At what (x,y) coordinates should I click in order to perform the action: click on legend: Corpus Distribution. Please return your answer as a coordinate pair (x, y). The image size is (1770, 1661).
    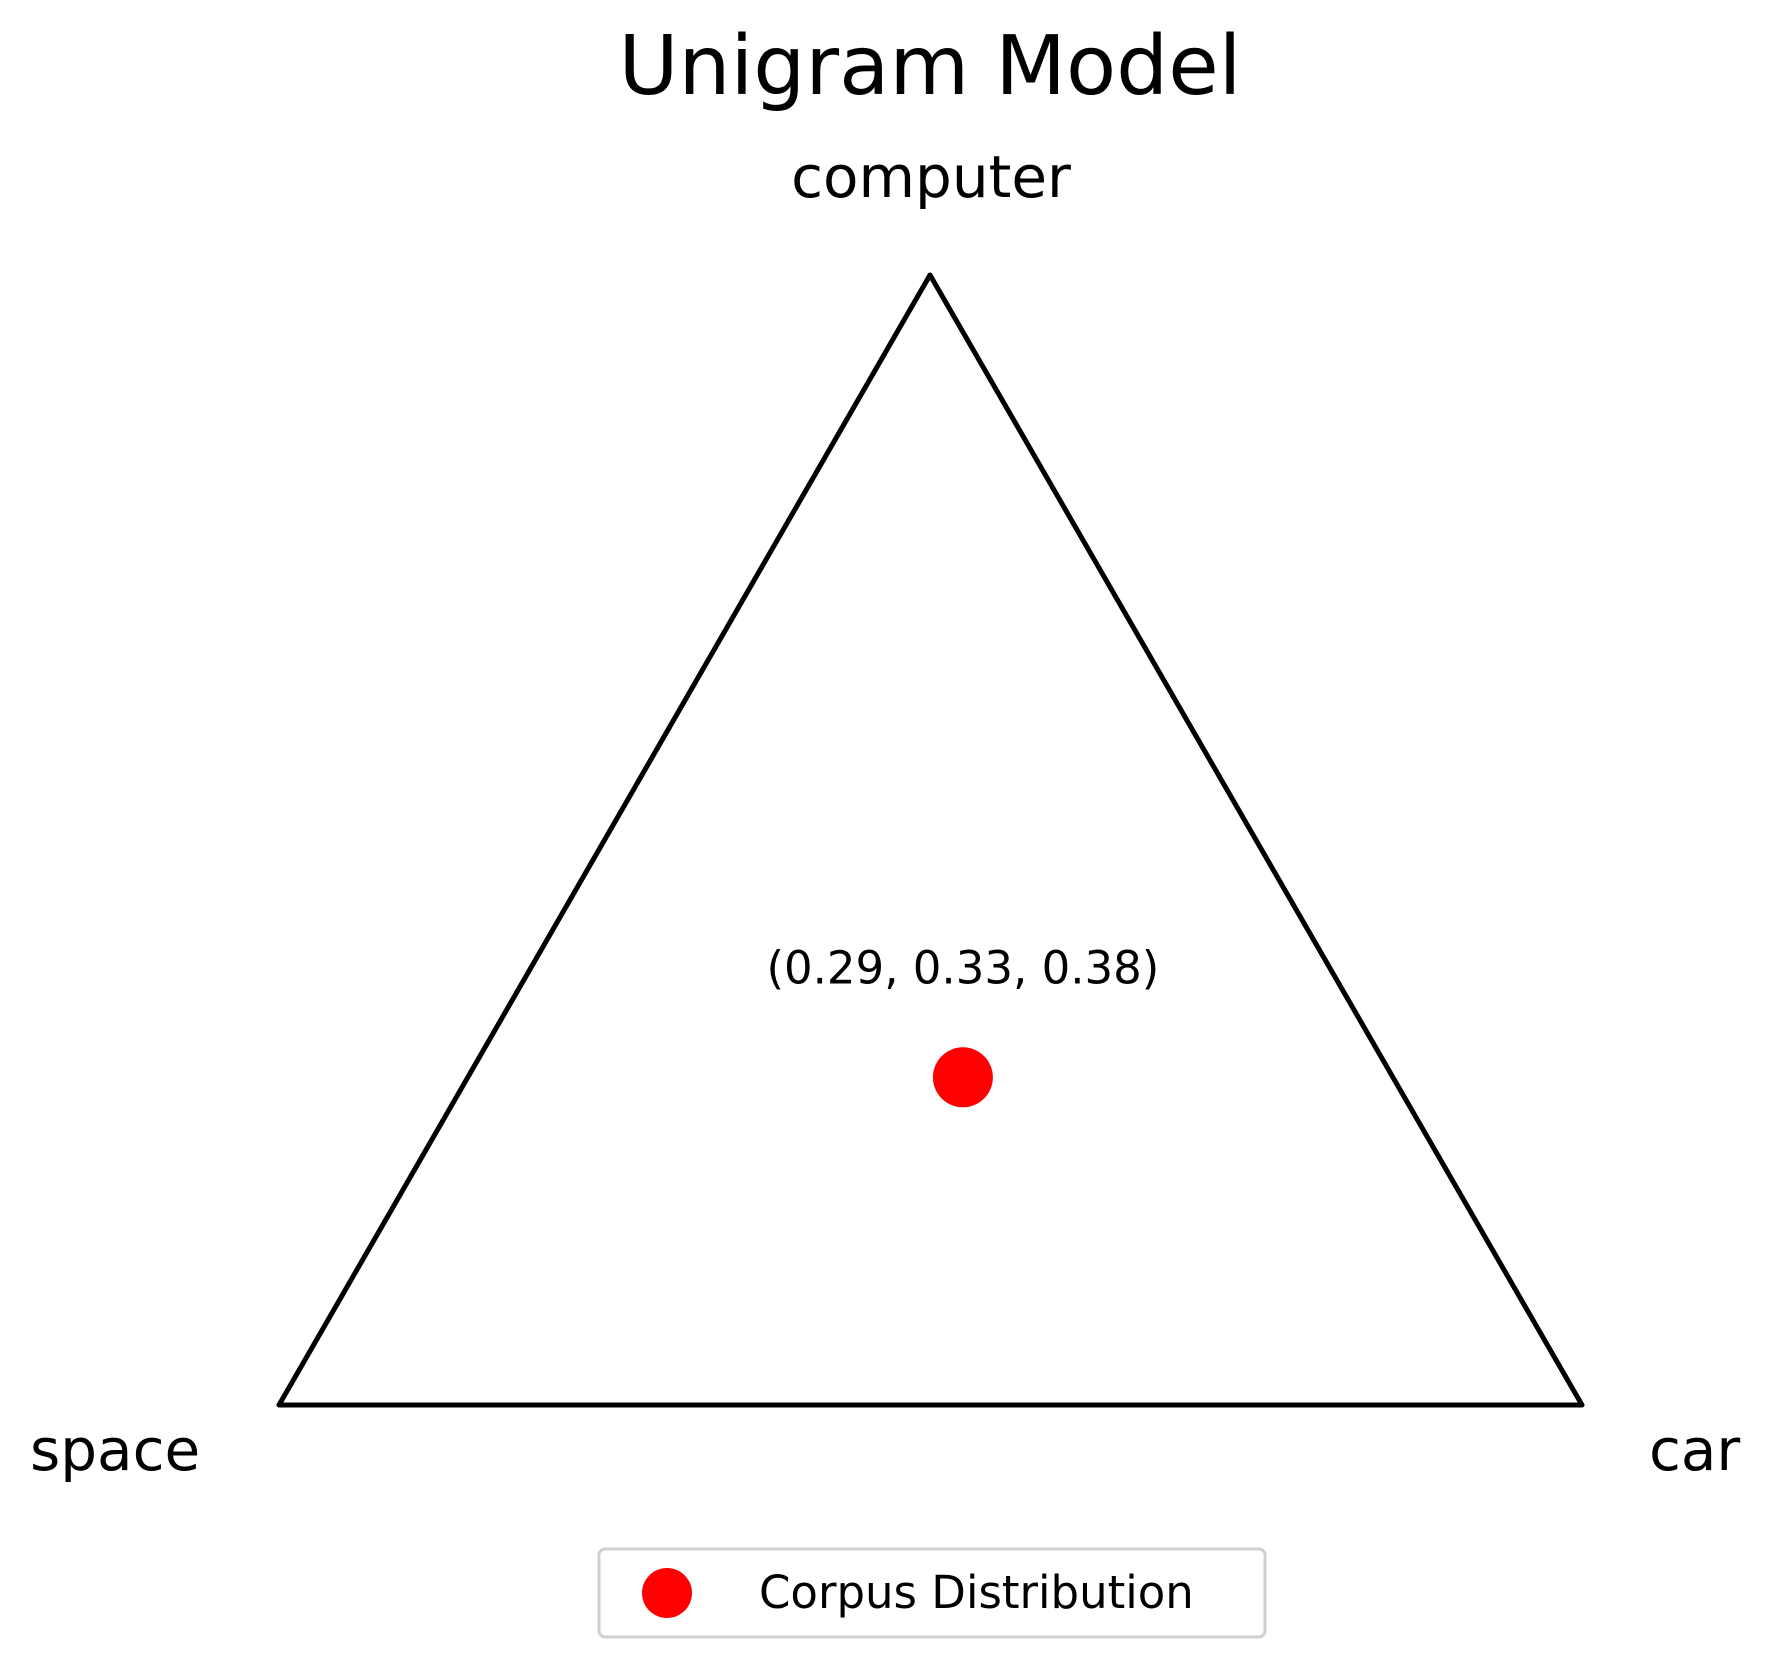
    Looking at the image, I should click on (932, 1593).